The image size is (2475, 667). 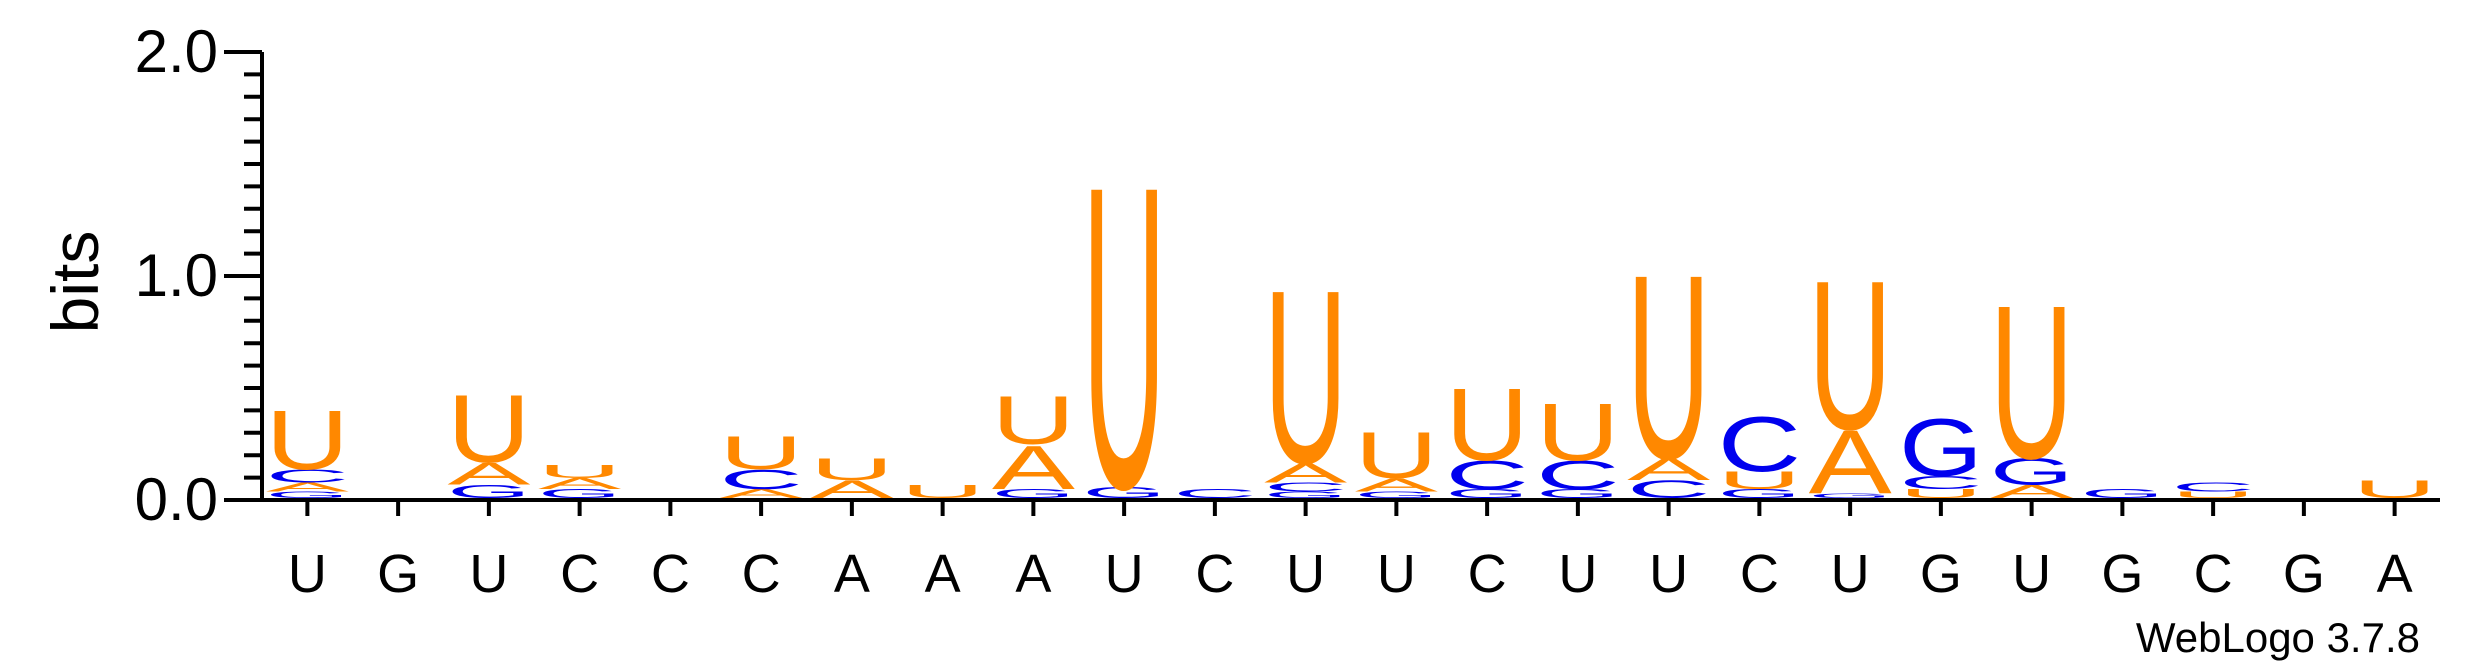 What do you see at coordinates (176, 51) in the screenshot?
I see `y-tick-label: 2.0` at bounding box center [176, 51].